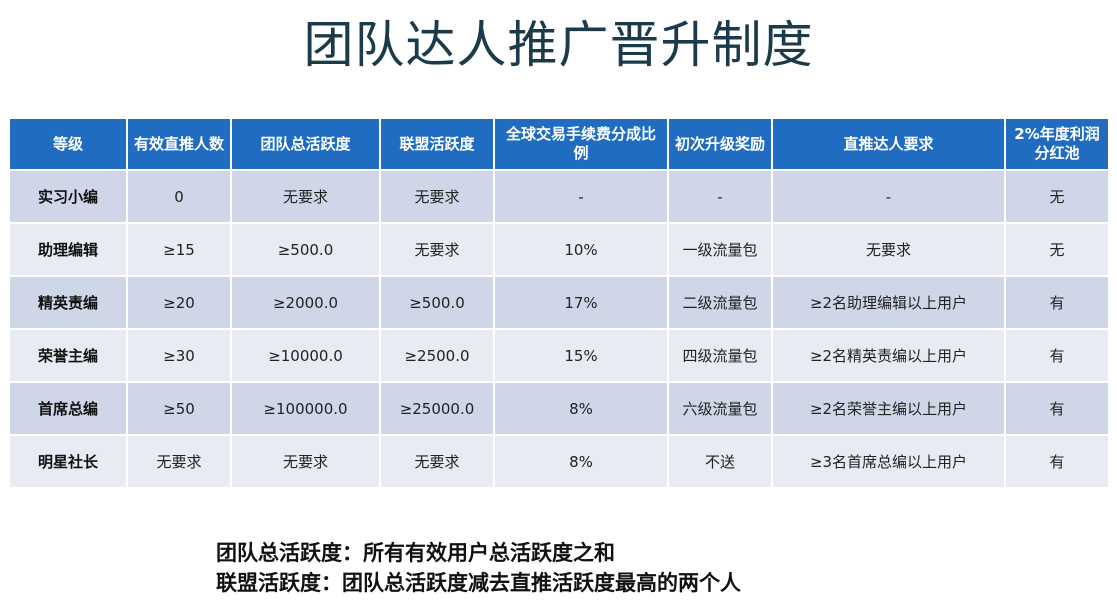  Describe the element at coordinates (581, 144) in the screenshot. I see `header-fee-share: 全球交易手续费分成比例` at that location.